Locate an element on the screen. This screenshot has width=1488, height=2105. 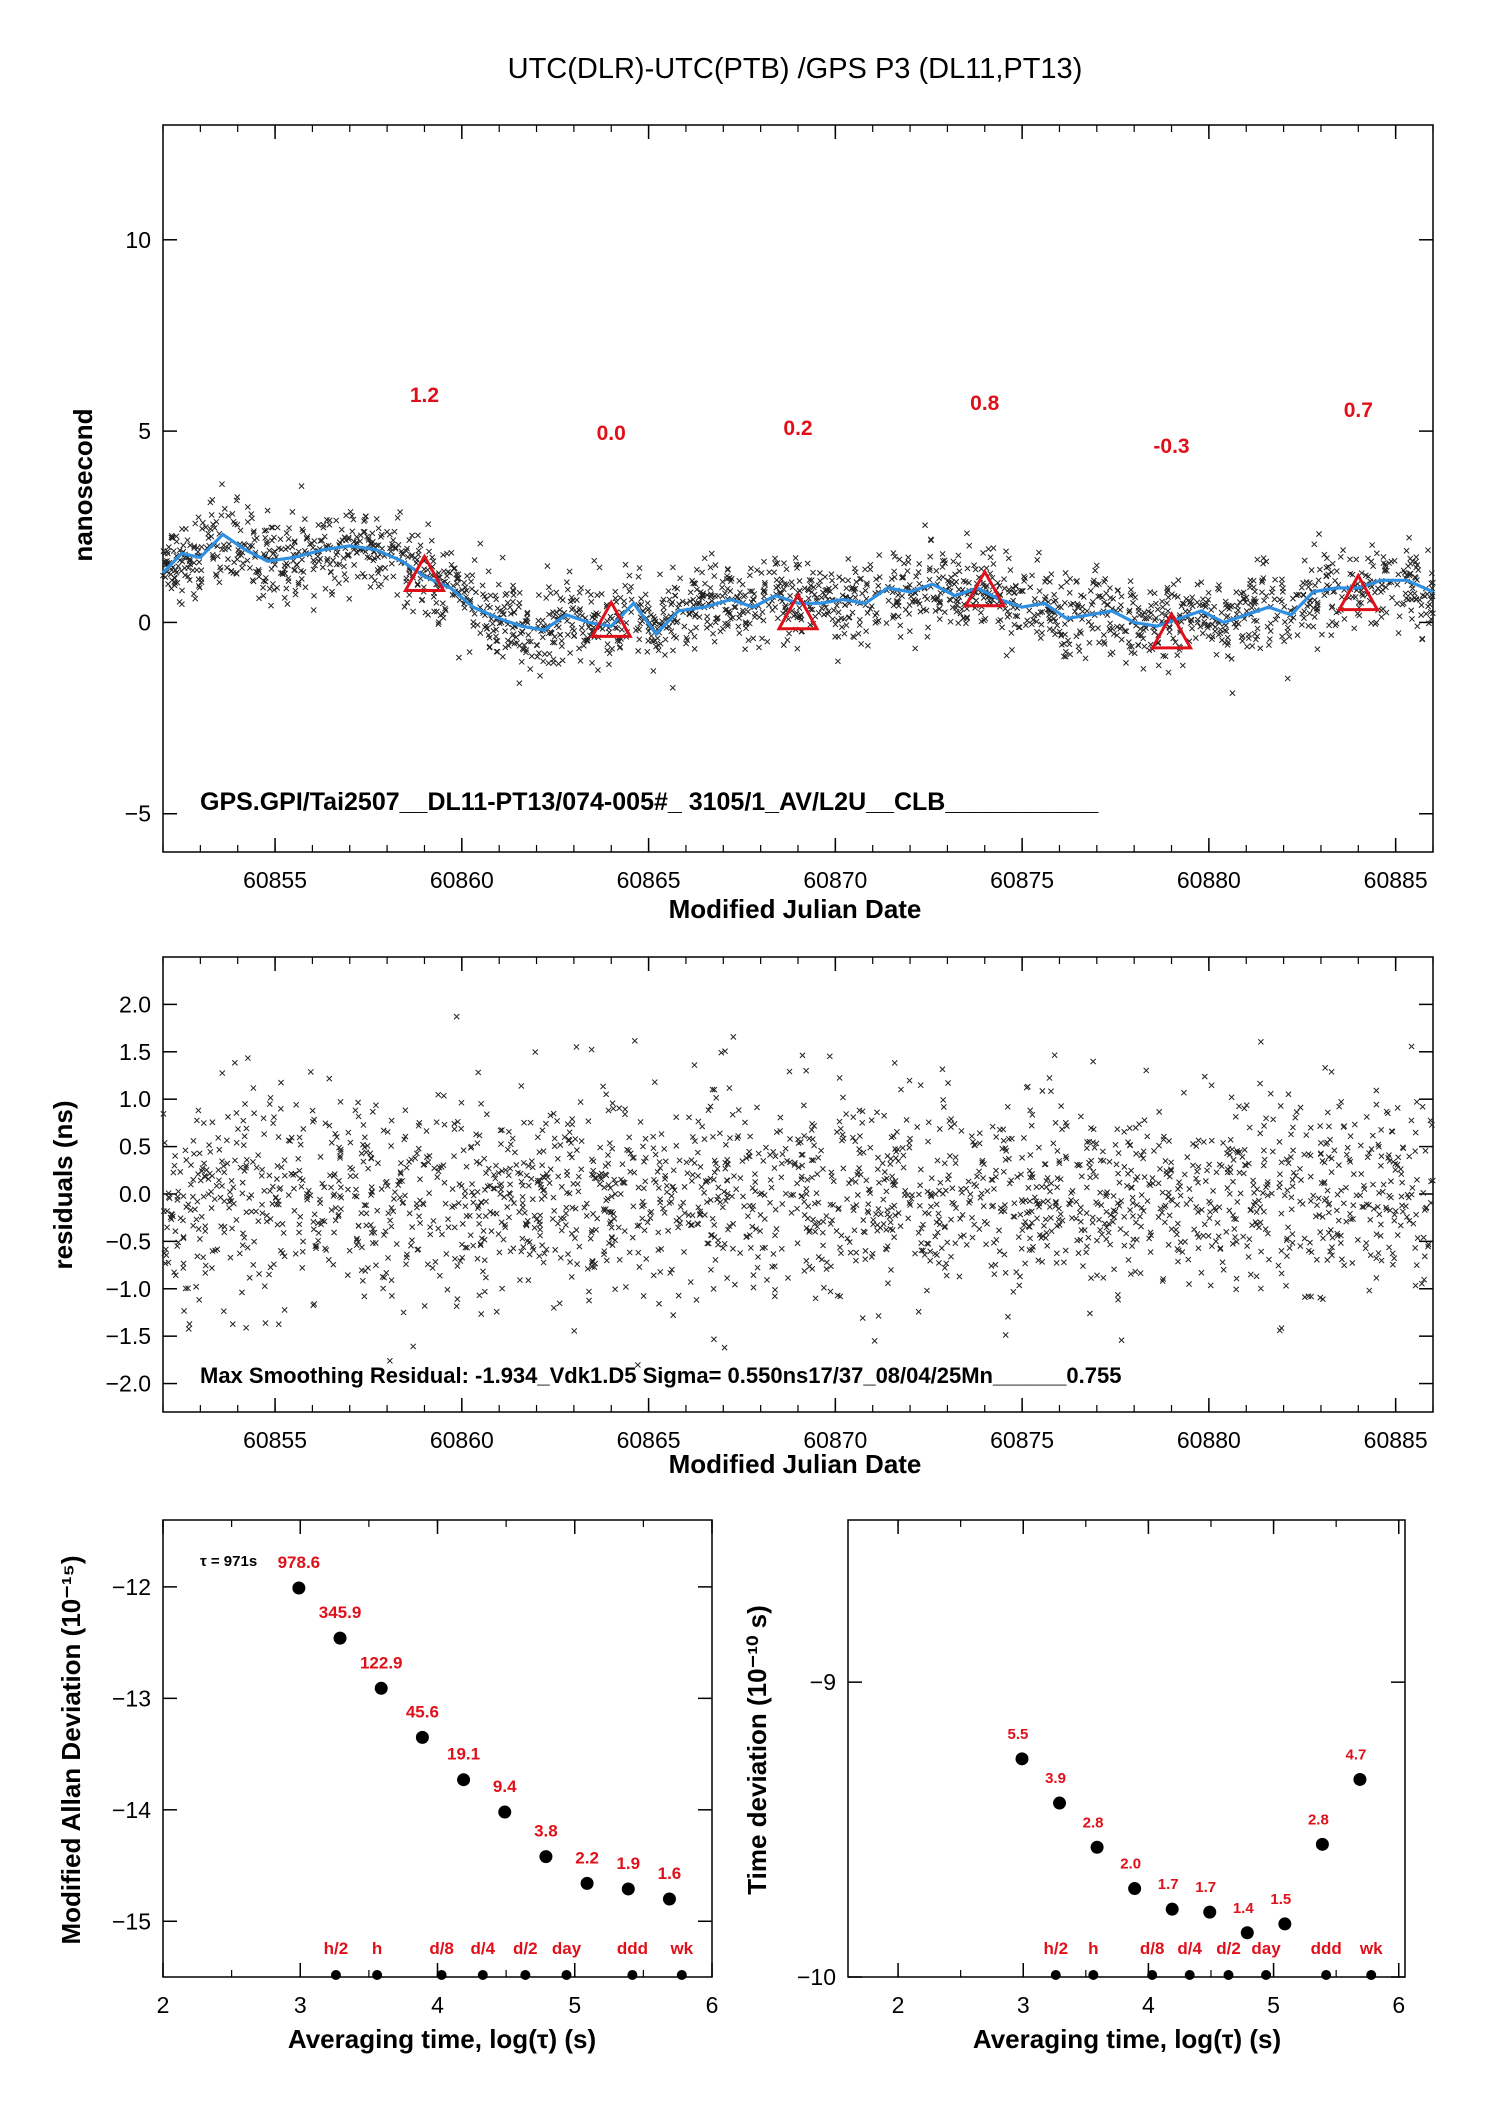
panel3-point-label: 19.1 is located at coordinates (463, 1754).